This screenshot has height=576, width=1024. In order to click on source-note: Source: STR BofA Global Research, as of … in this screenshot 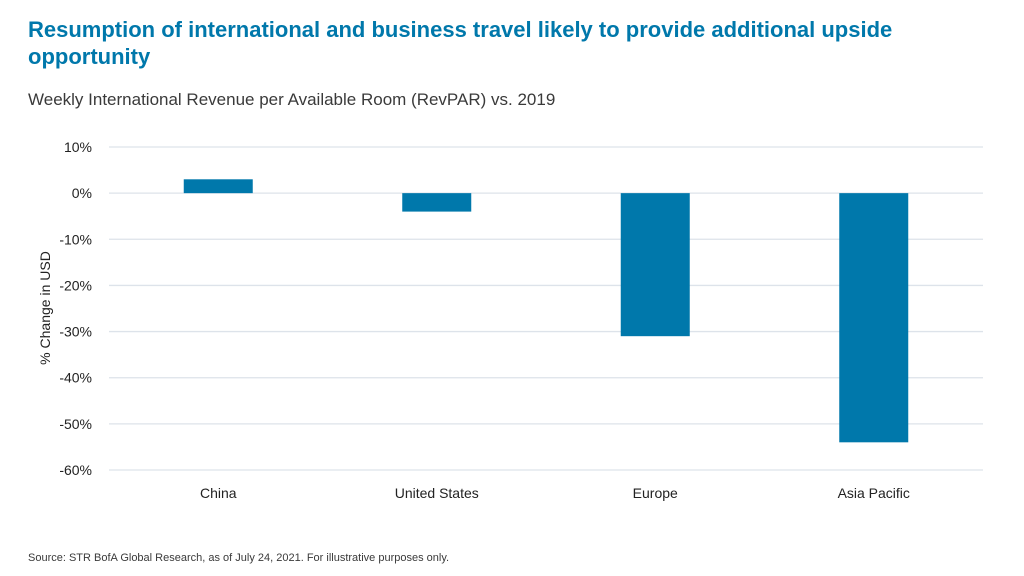, I will do `click(239, 558)`.